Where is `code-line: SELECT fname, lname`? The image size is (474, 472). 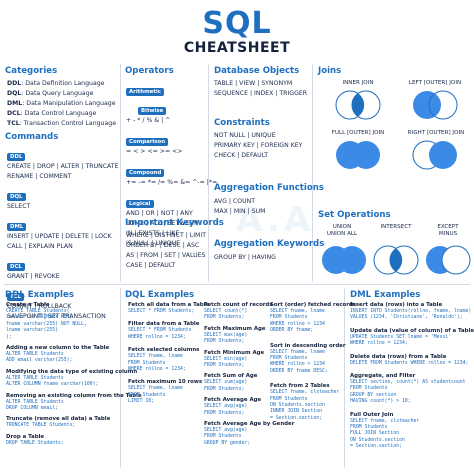 code-line: SELECT fname, lname is located at coordinates (297, 352).